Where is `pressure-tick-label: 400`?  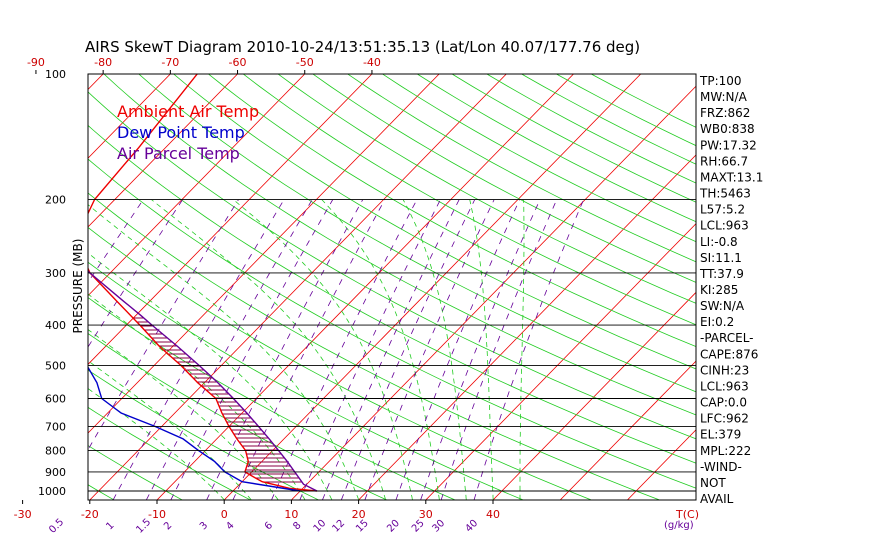 pressure-tick-label: 400 is located at coordinates (55, 325).